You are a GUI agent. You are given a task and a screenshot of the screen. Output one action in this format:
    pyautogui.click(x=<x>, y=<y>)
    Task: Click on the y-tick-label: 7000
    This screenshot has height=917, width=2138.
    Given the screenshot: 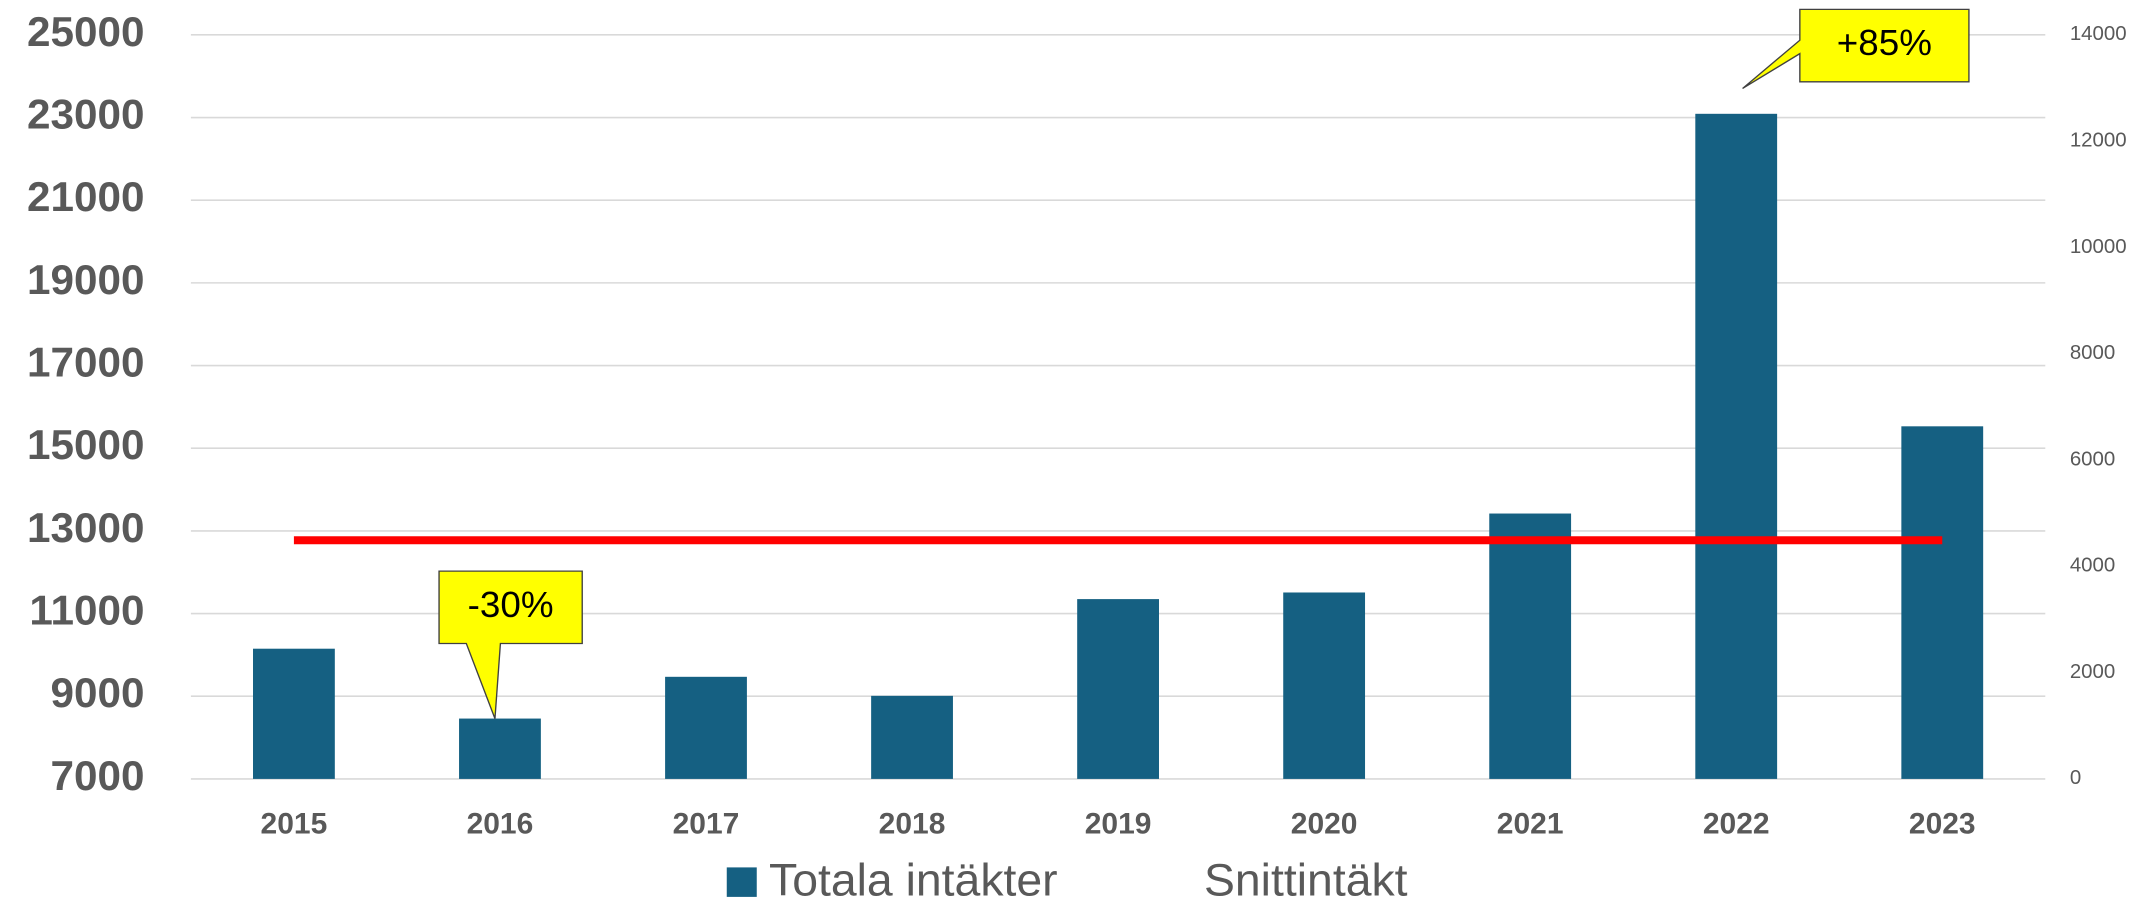 What is the action you would take?
    pyautogui.click(x=98, y=775)
    